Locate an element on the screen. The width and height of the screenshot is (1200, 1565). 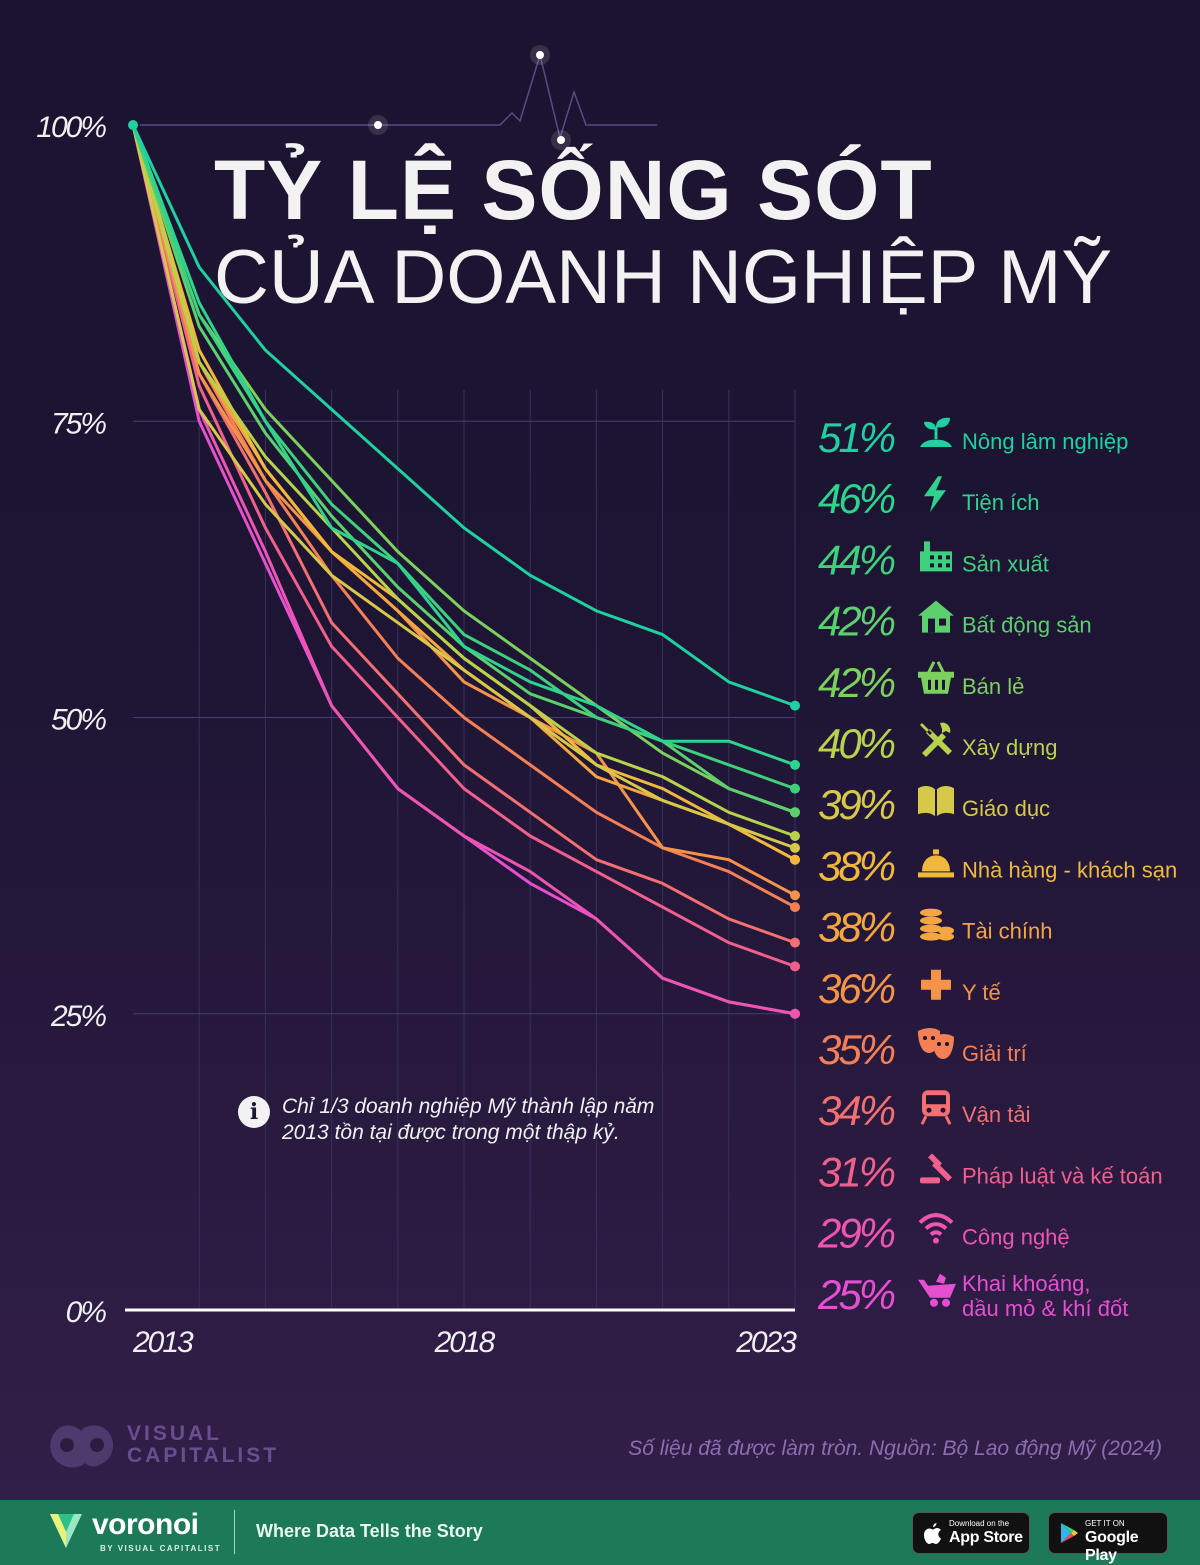
x-tick-label: 2018 is located at coordinates (465, 1342).